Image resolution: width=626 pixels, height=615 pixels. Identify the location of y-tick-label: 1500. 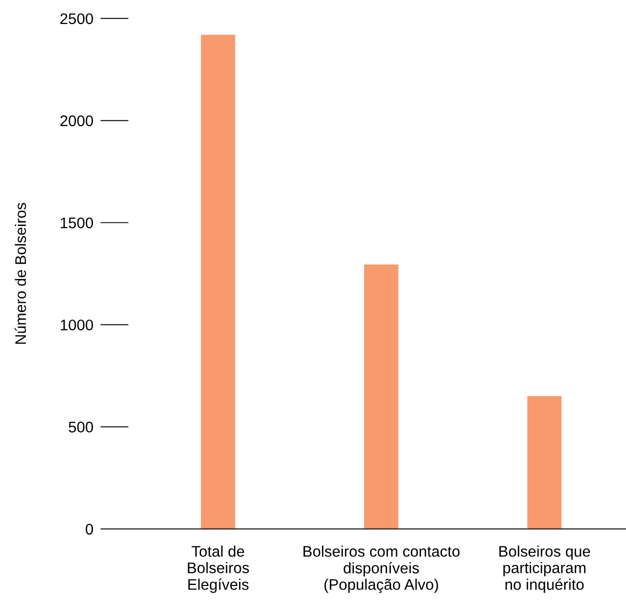
(77, 223).